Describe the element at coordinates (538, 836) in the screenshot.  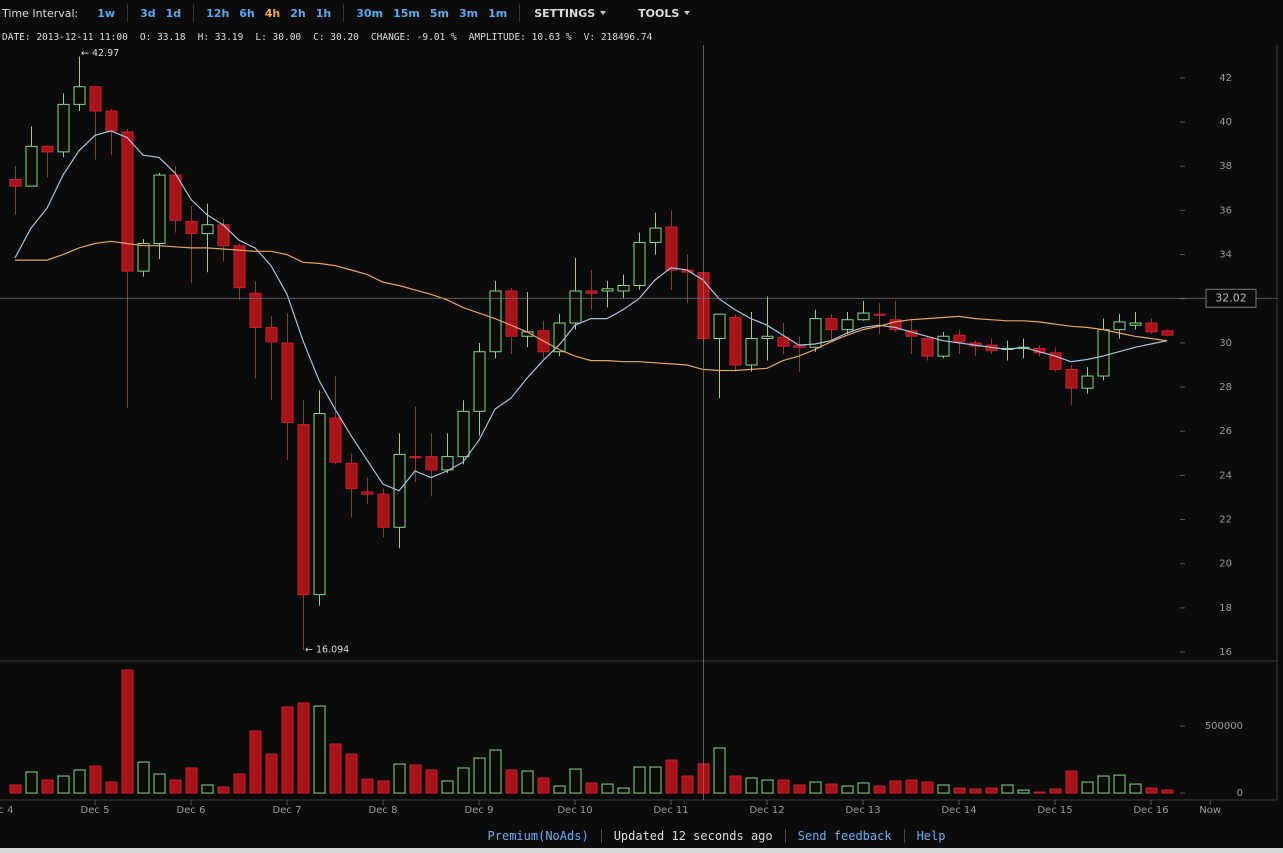
I see `footer-link: Premium(NoAds)` at that location.